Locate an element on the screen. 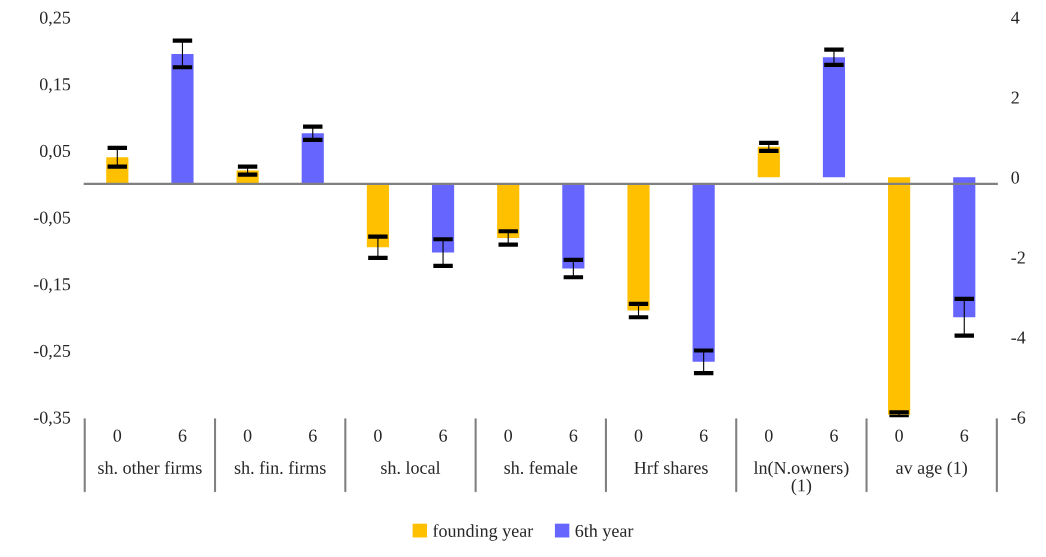 The width and height of the screenshot is (1046, 557). y2-tick-label: 2 is located at coordinates (1015, 97).